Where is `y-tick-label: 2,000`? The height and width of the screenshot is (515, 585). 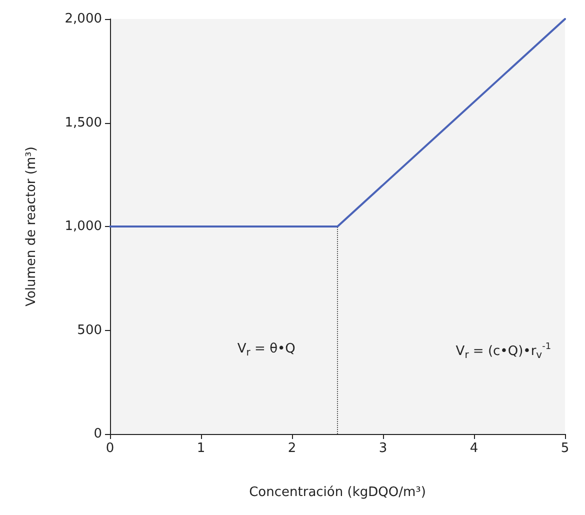
y-tick-label: 2,000 is located at coordinates (83, 19).